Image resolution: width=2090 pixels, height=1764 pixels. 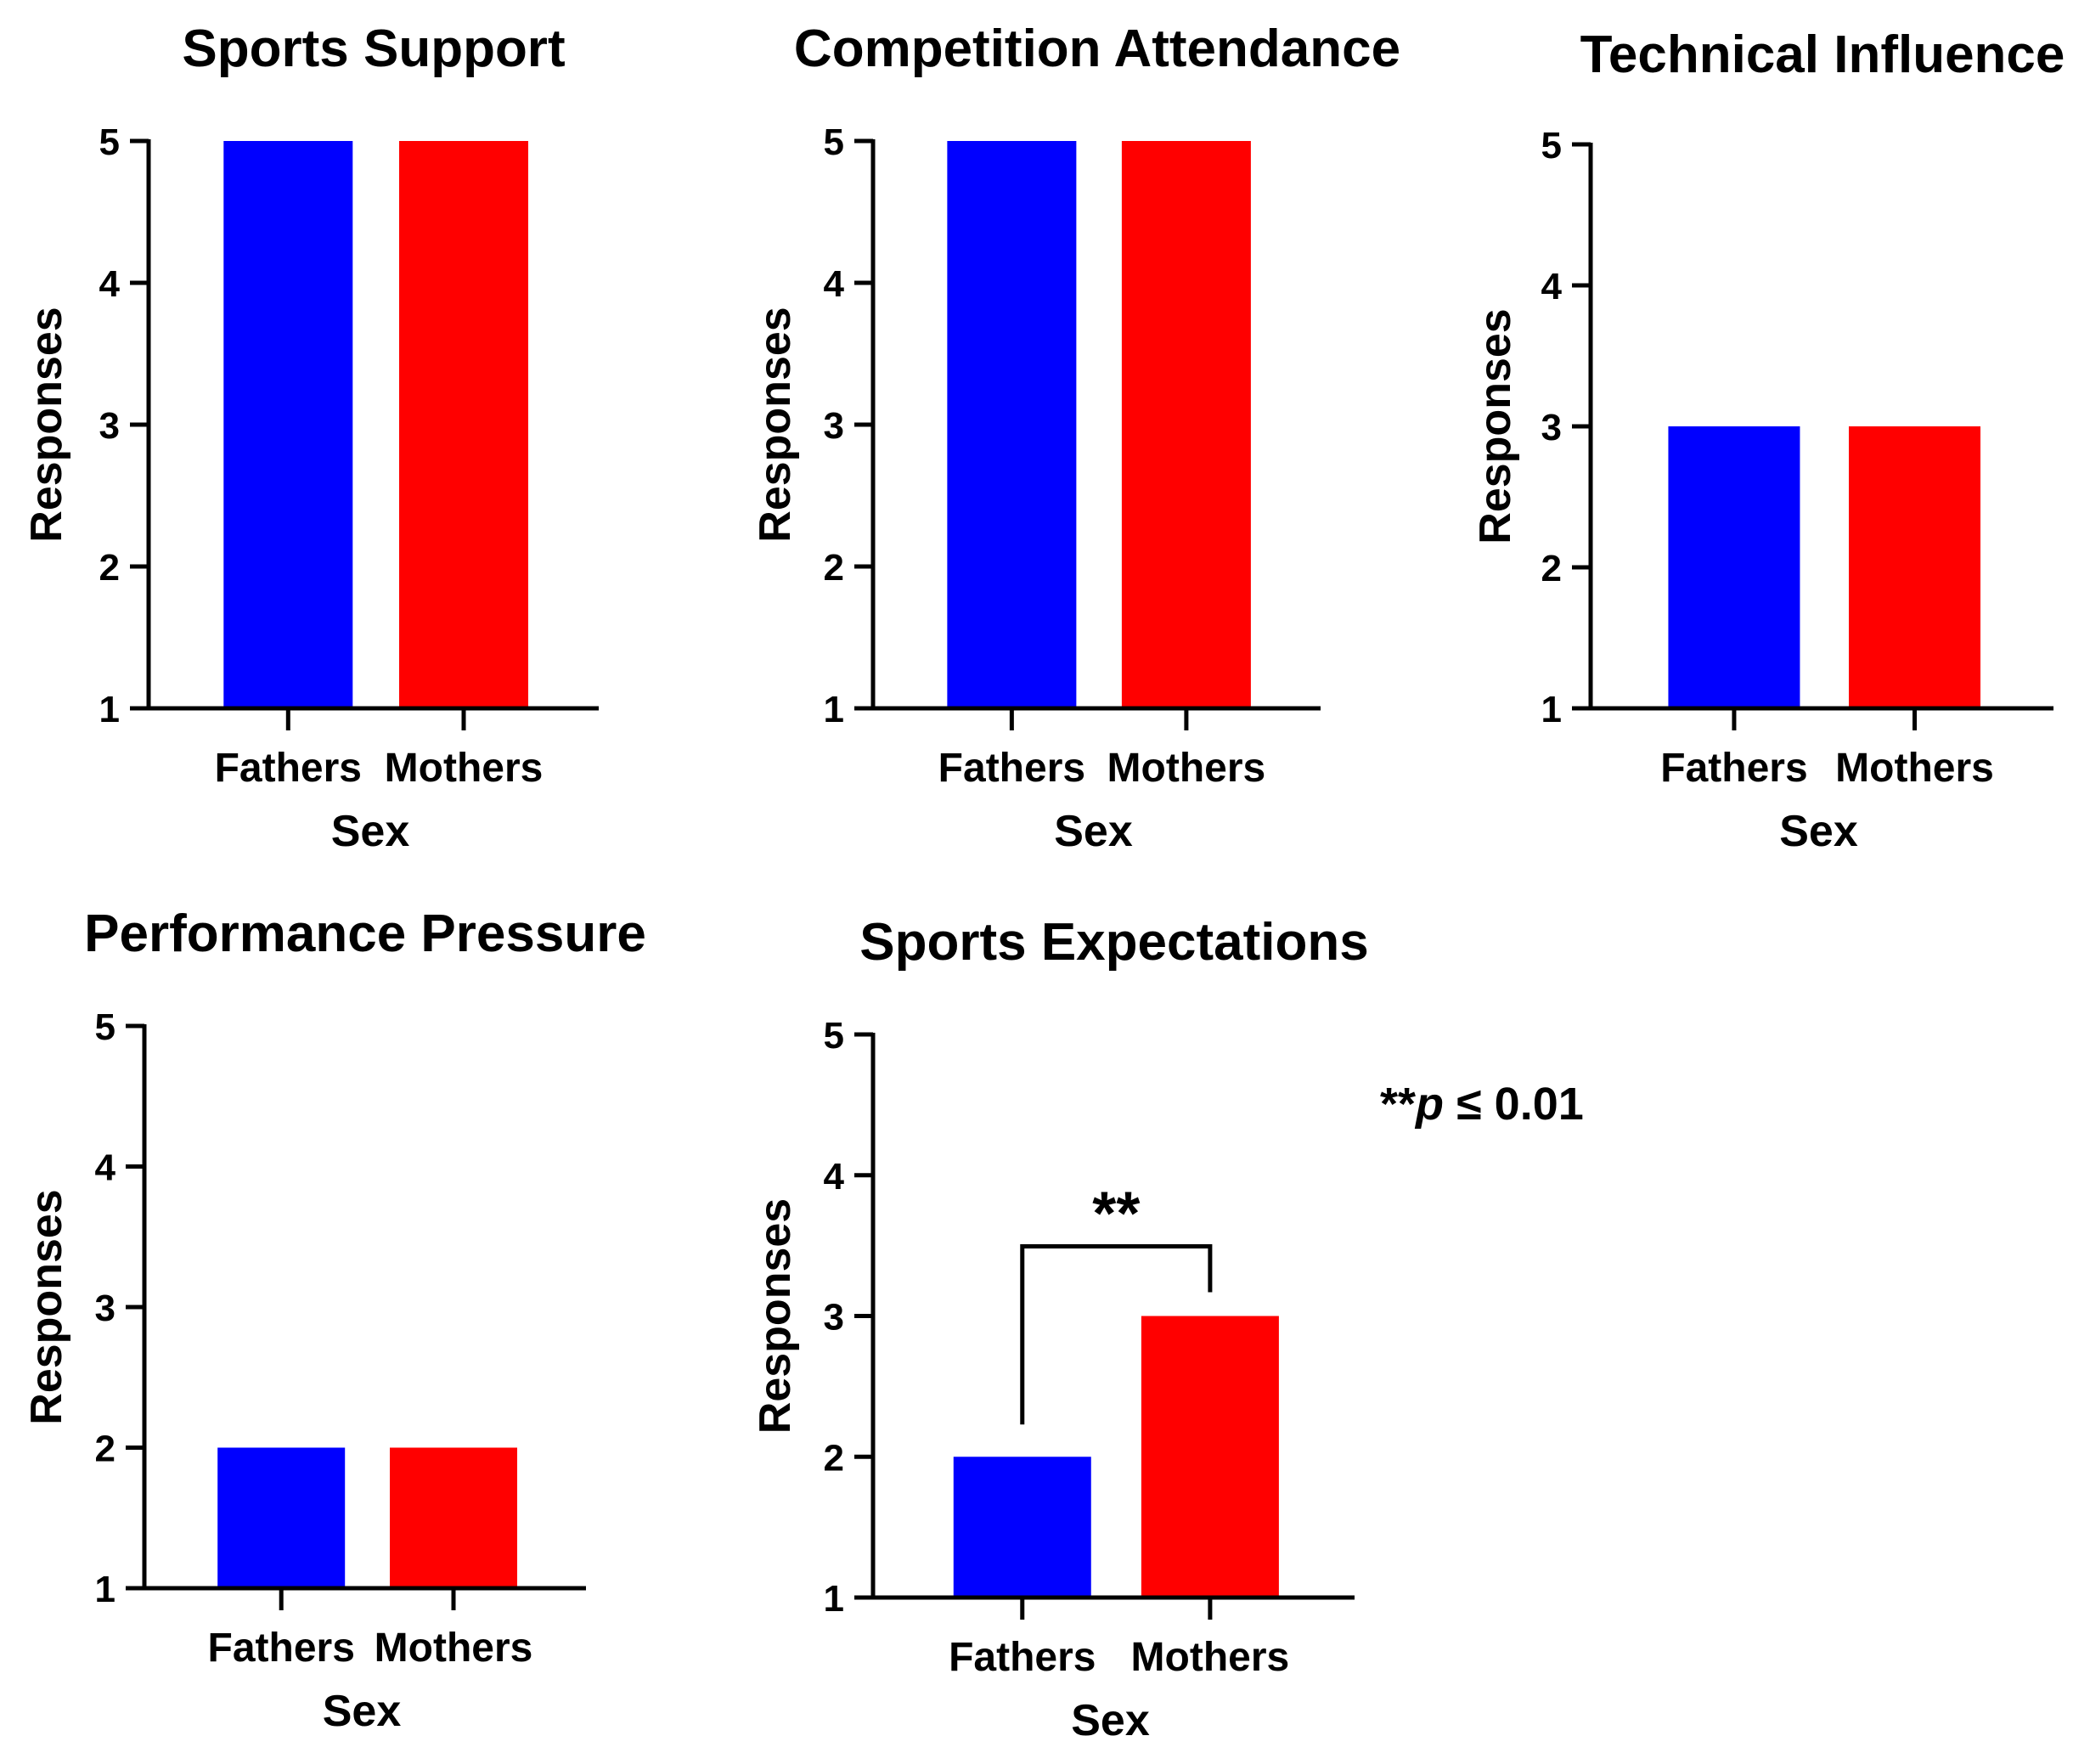 I want to click on significance-stars: **, so click(x=1116, y=1214).